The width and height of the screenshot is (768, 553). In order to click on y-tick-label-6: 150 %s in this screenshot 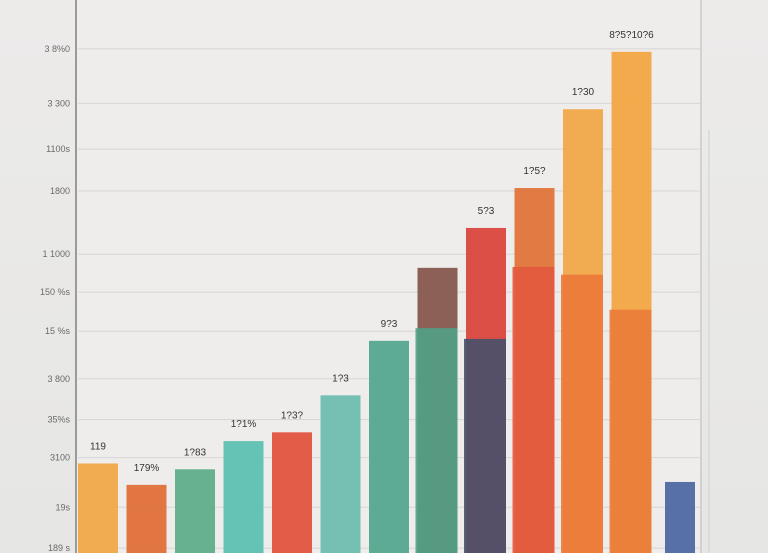, I will do `click(55, 292)`.